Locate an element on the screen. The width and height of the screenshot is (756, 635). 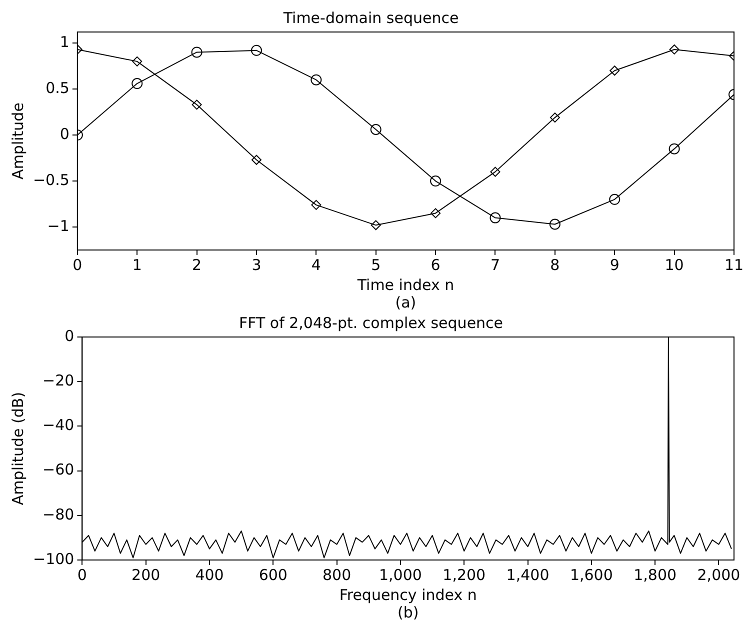
x-tick-label: 1,400 is located at coordinates (528, 575).